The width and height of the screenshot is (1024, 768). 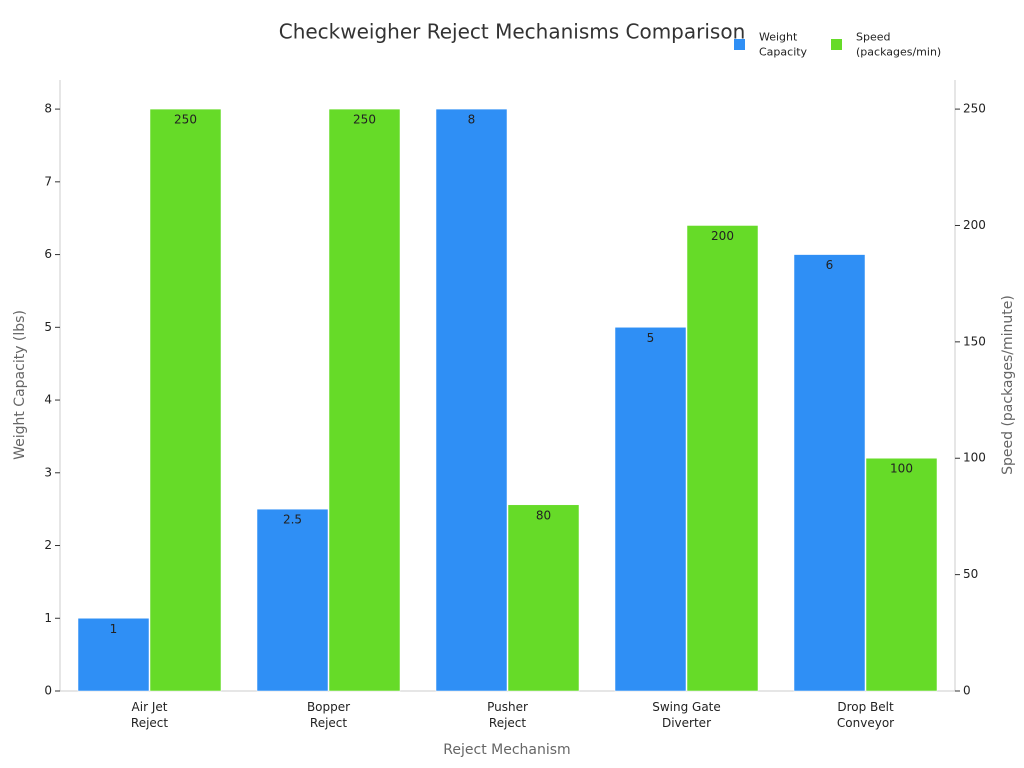 What do you see at coordinates (506, 750) in the screenshot?
I see `x-axis-title: Reject Mechanism` at bounding box center [506, 750].